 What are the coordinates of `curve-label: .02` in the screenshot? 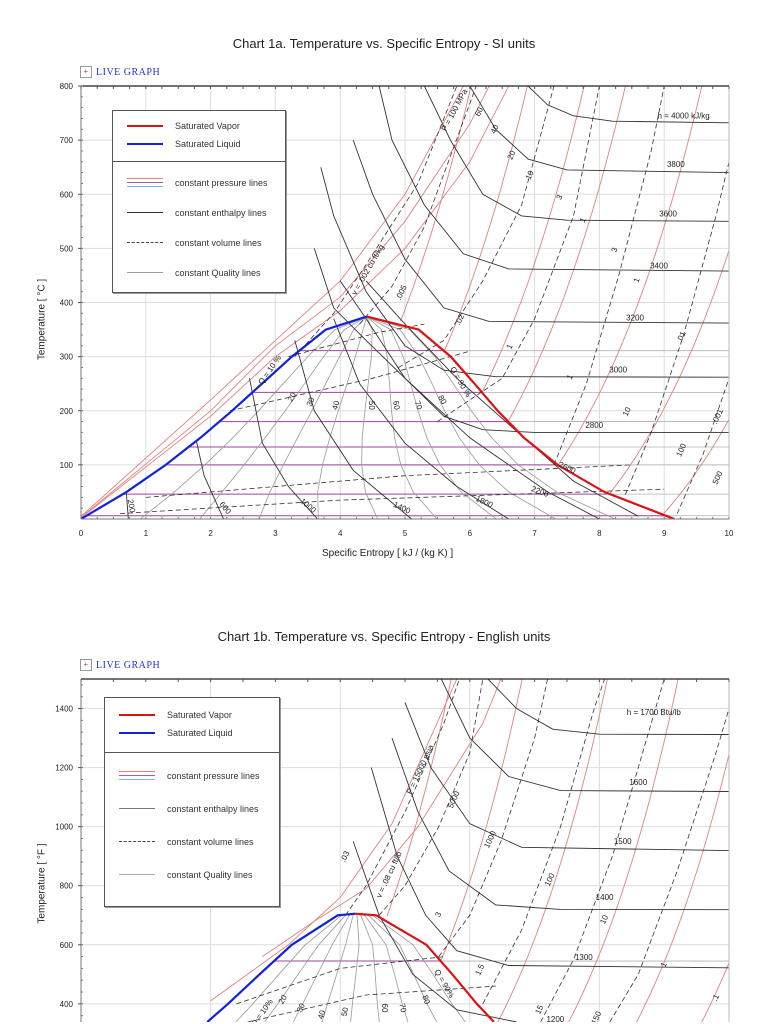 It's located at (459, 319).